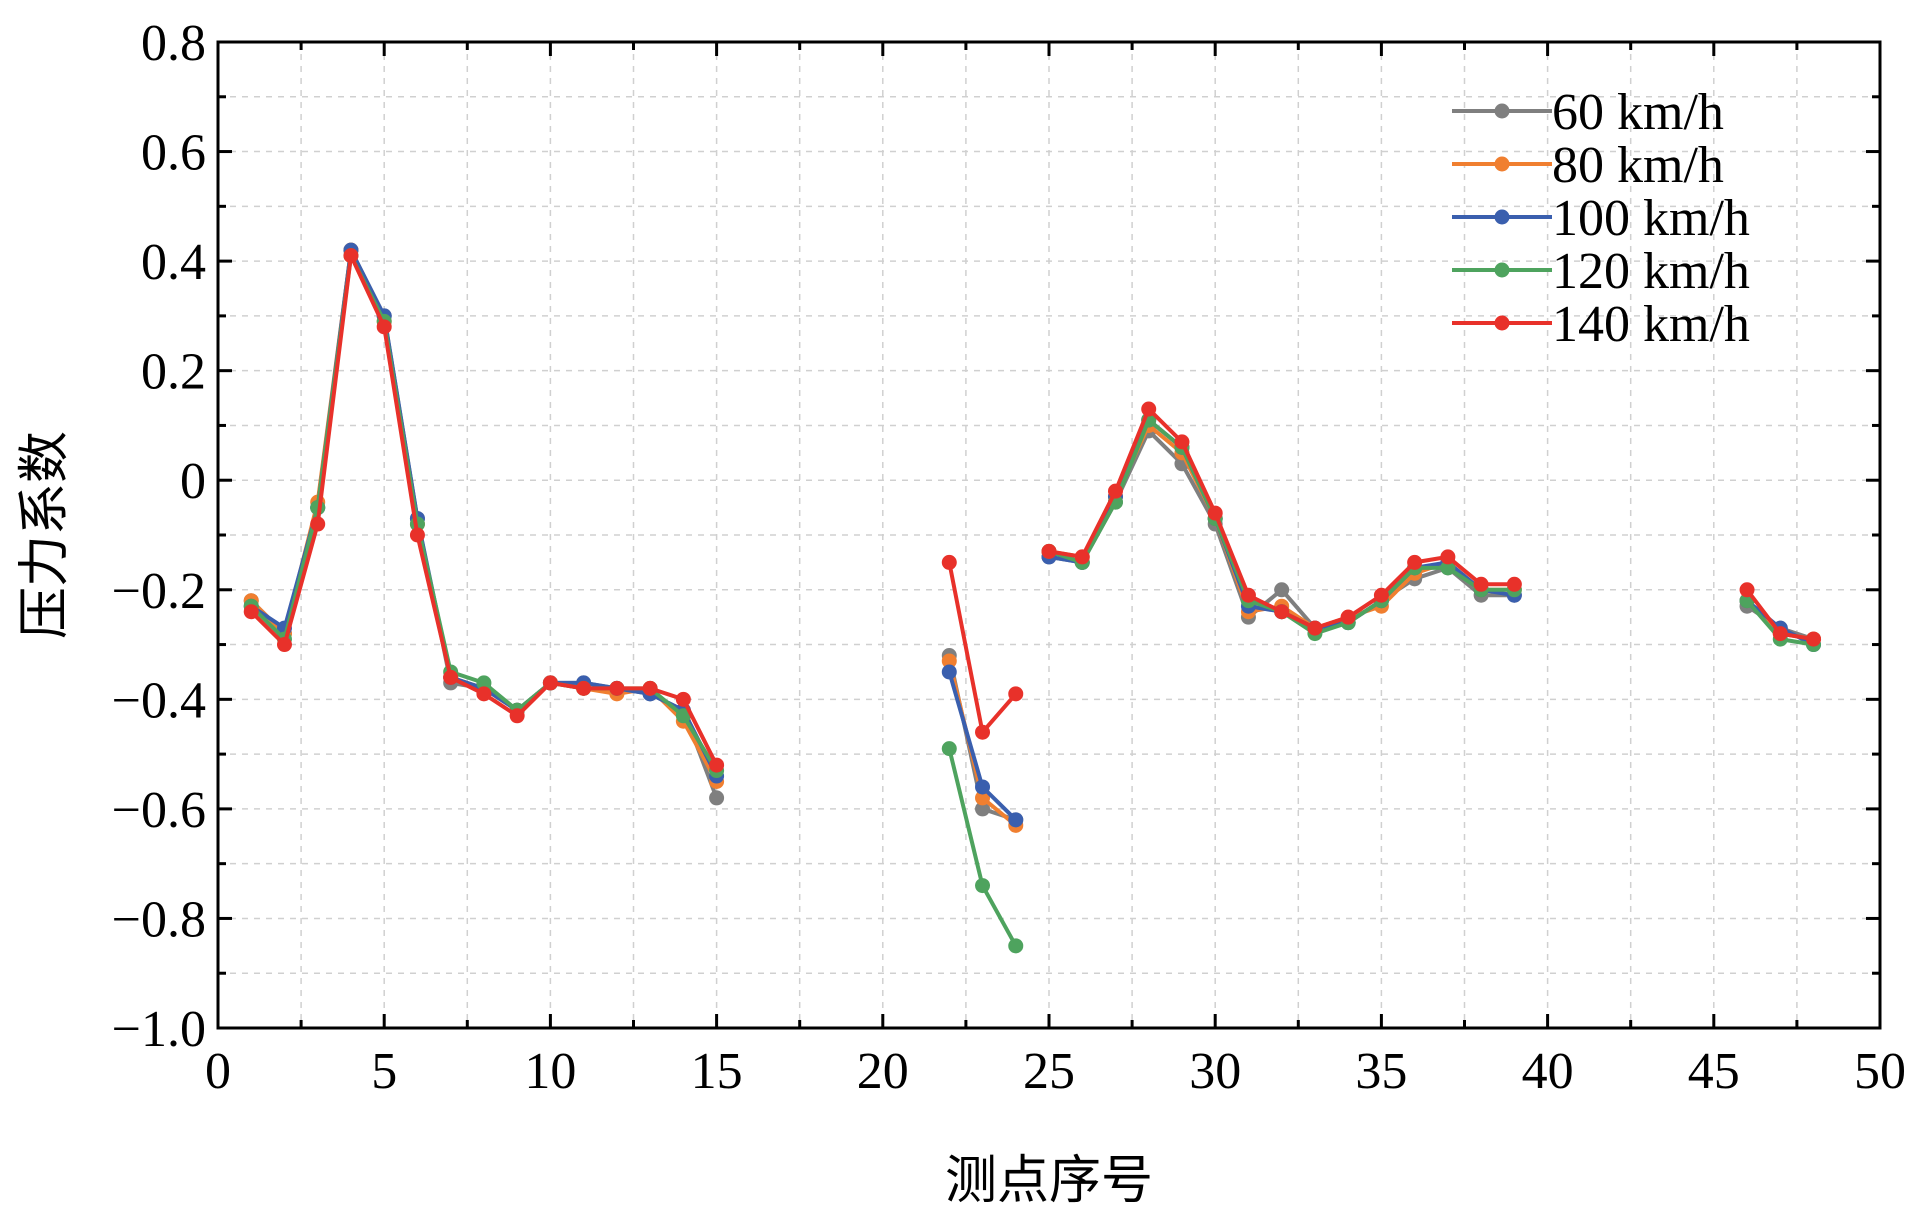 The height and width of the screenshot is (1228, 1913). Describe the element at coordinates (193, 481) in the screenshot. I see `y-tick-label: 0` at that location.